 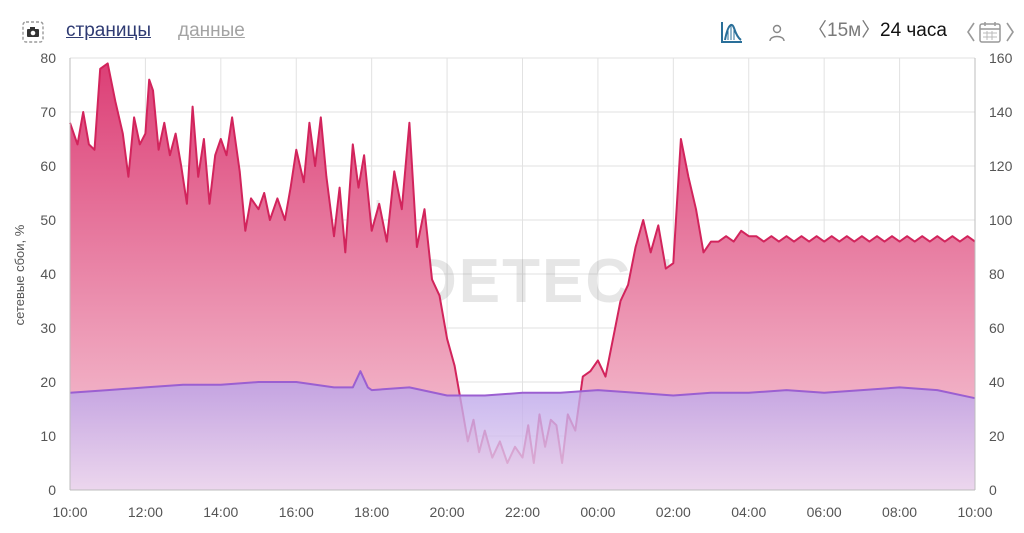 I want to click on y-tick-right: 140, so click(x=1001, y=112).